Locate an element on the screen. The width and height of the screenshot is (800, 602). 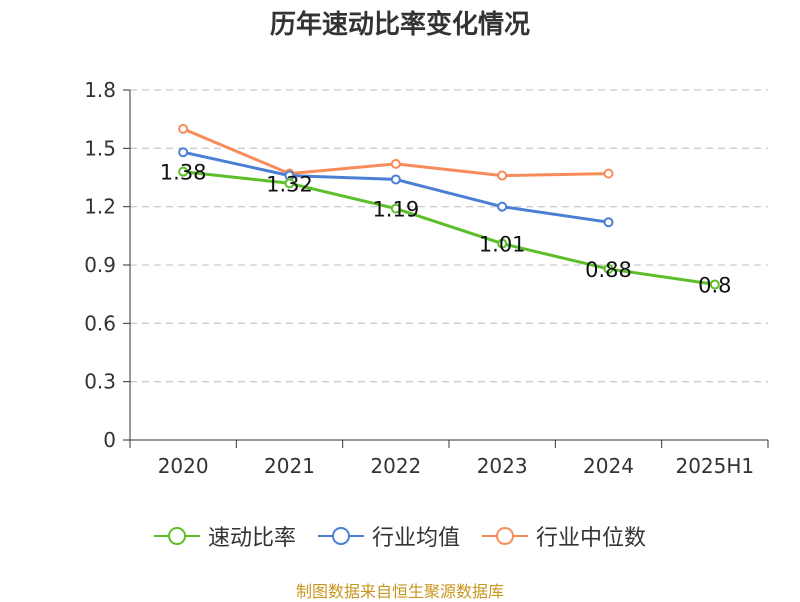
y-tick-label: 0 is located at coordinates (109, 440).